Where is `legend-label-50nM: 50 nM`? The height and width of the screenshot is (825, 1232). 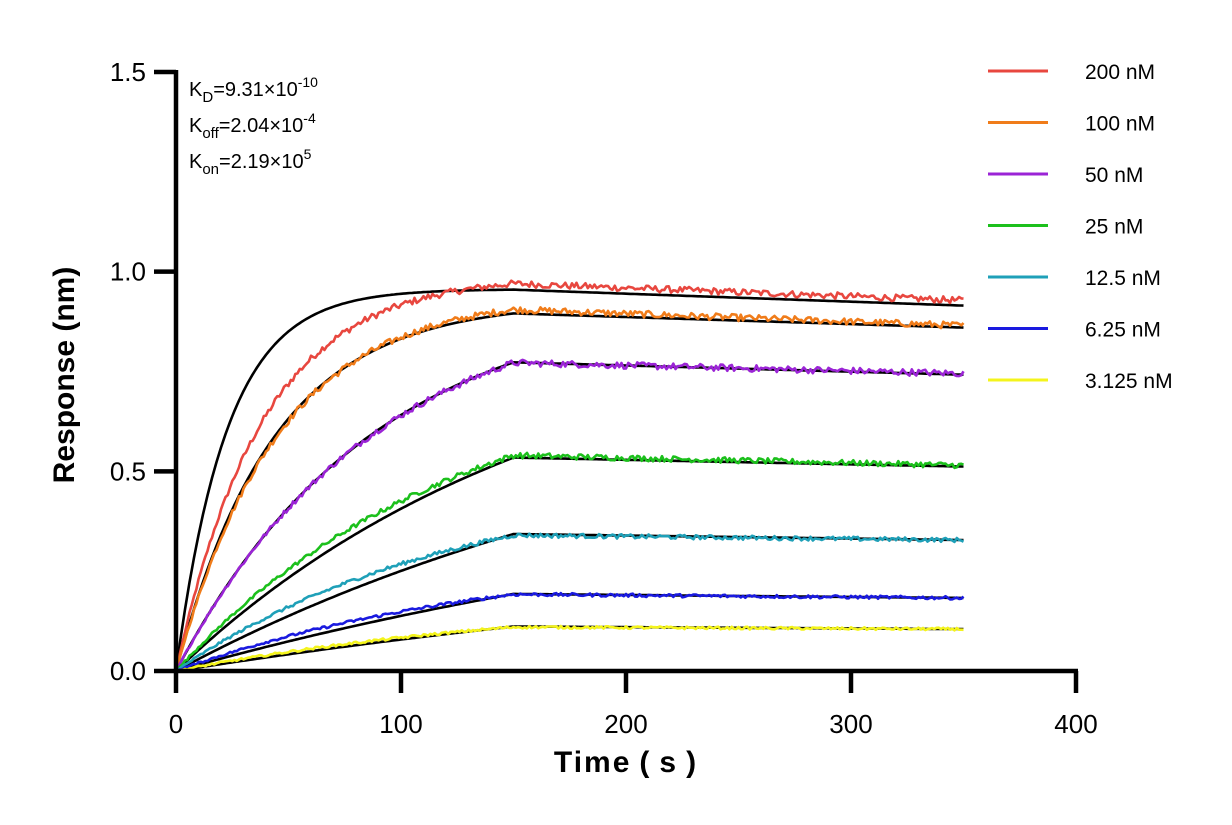 legend-label-50nM: 50 nM is located at coordinates (1114, 175).